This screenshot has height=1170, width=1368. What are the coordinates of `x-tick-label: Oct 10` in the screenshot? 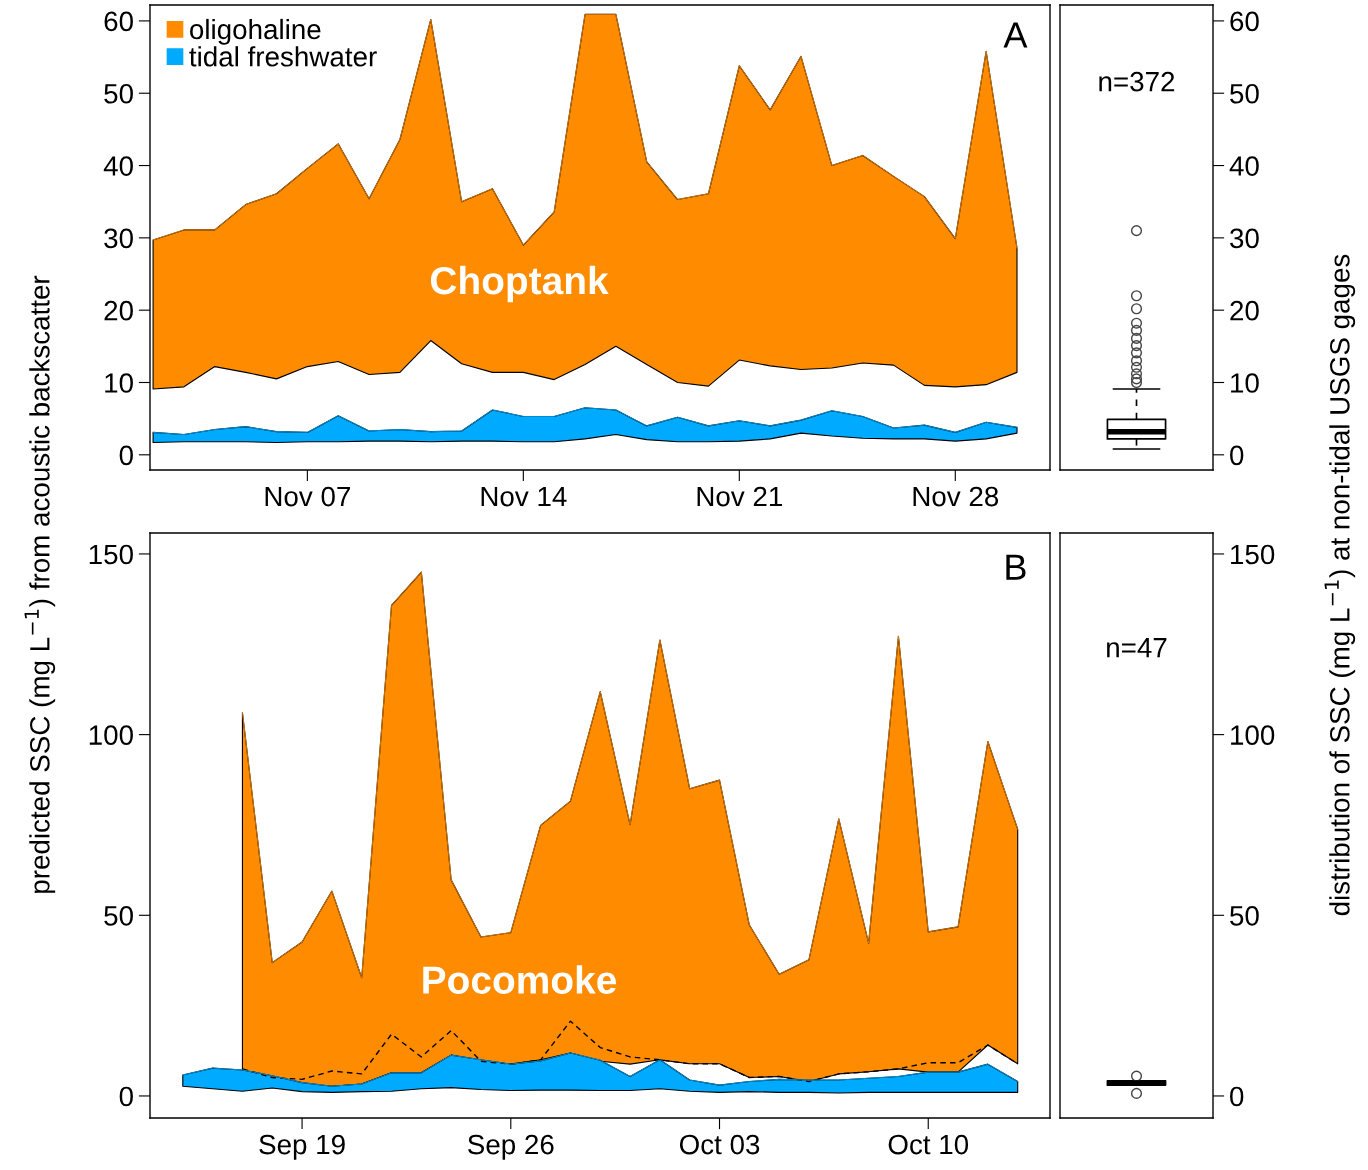 It's located at (928, 1144).